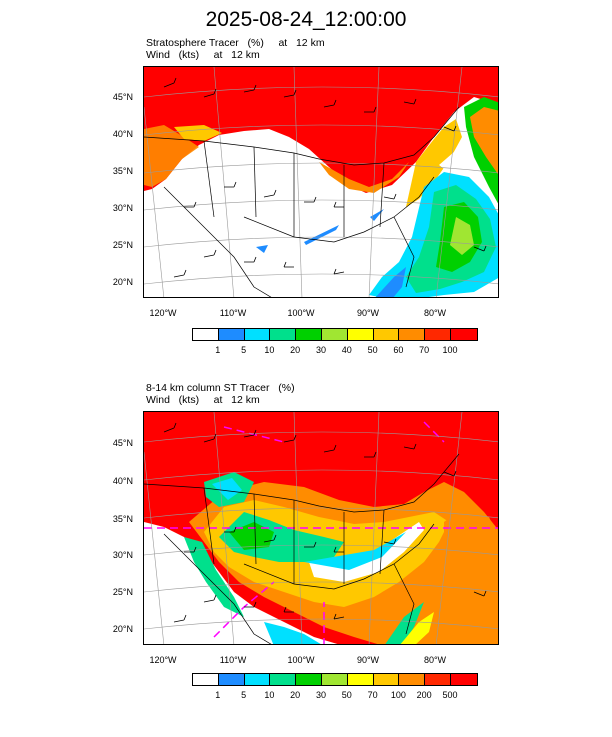 This screenshot has height=737, width=612. I want to click on panel1-lon-100: 100°W, so click(301, 313).